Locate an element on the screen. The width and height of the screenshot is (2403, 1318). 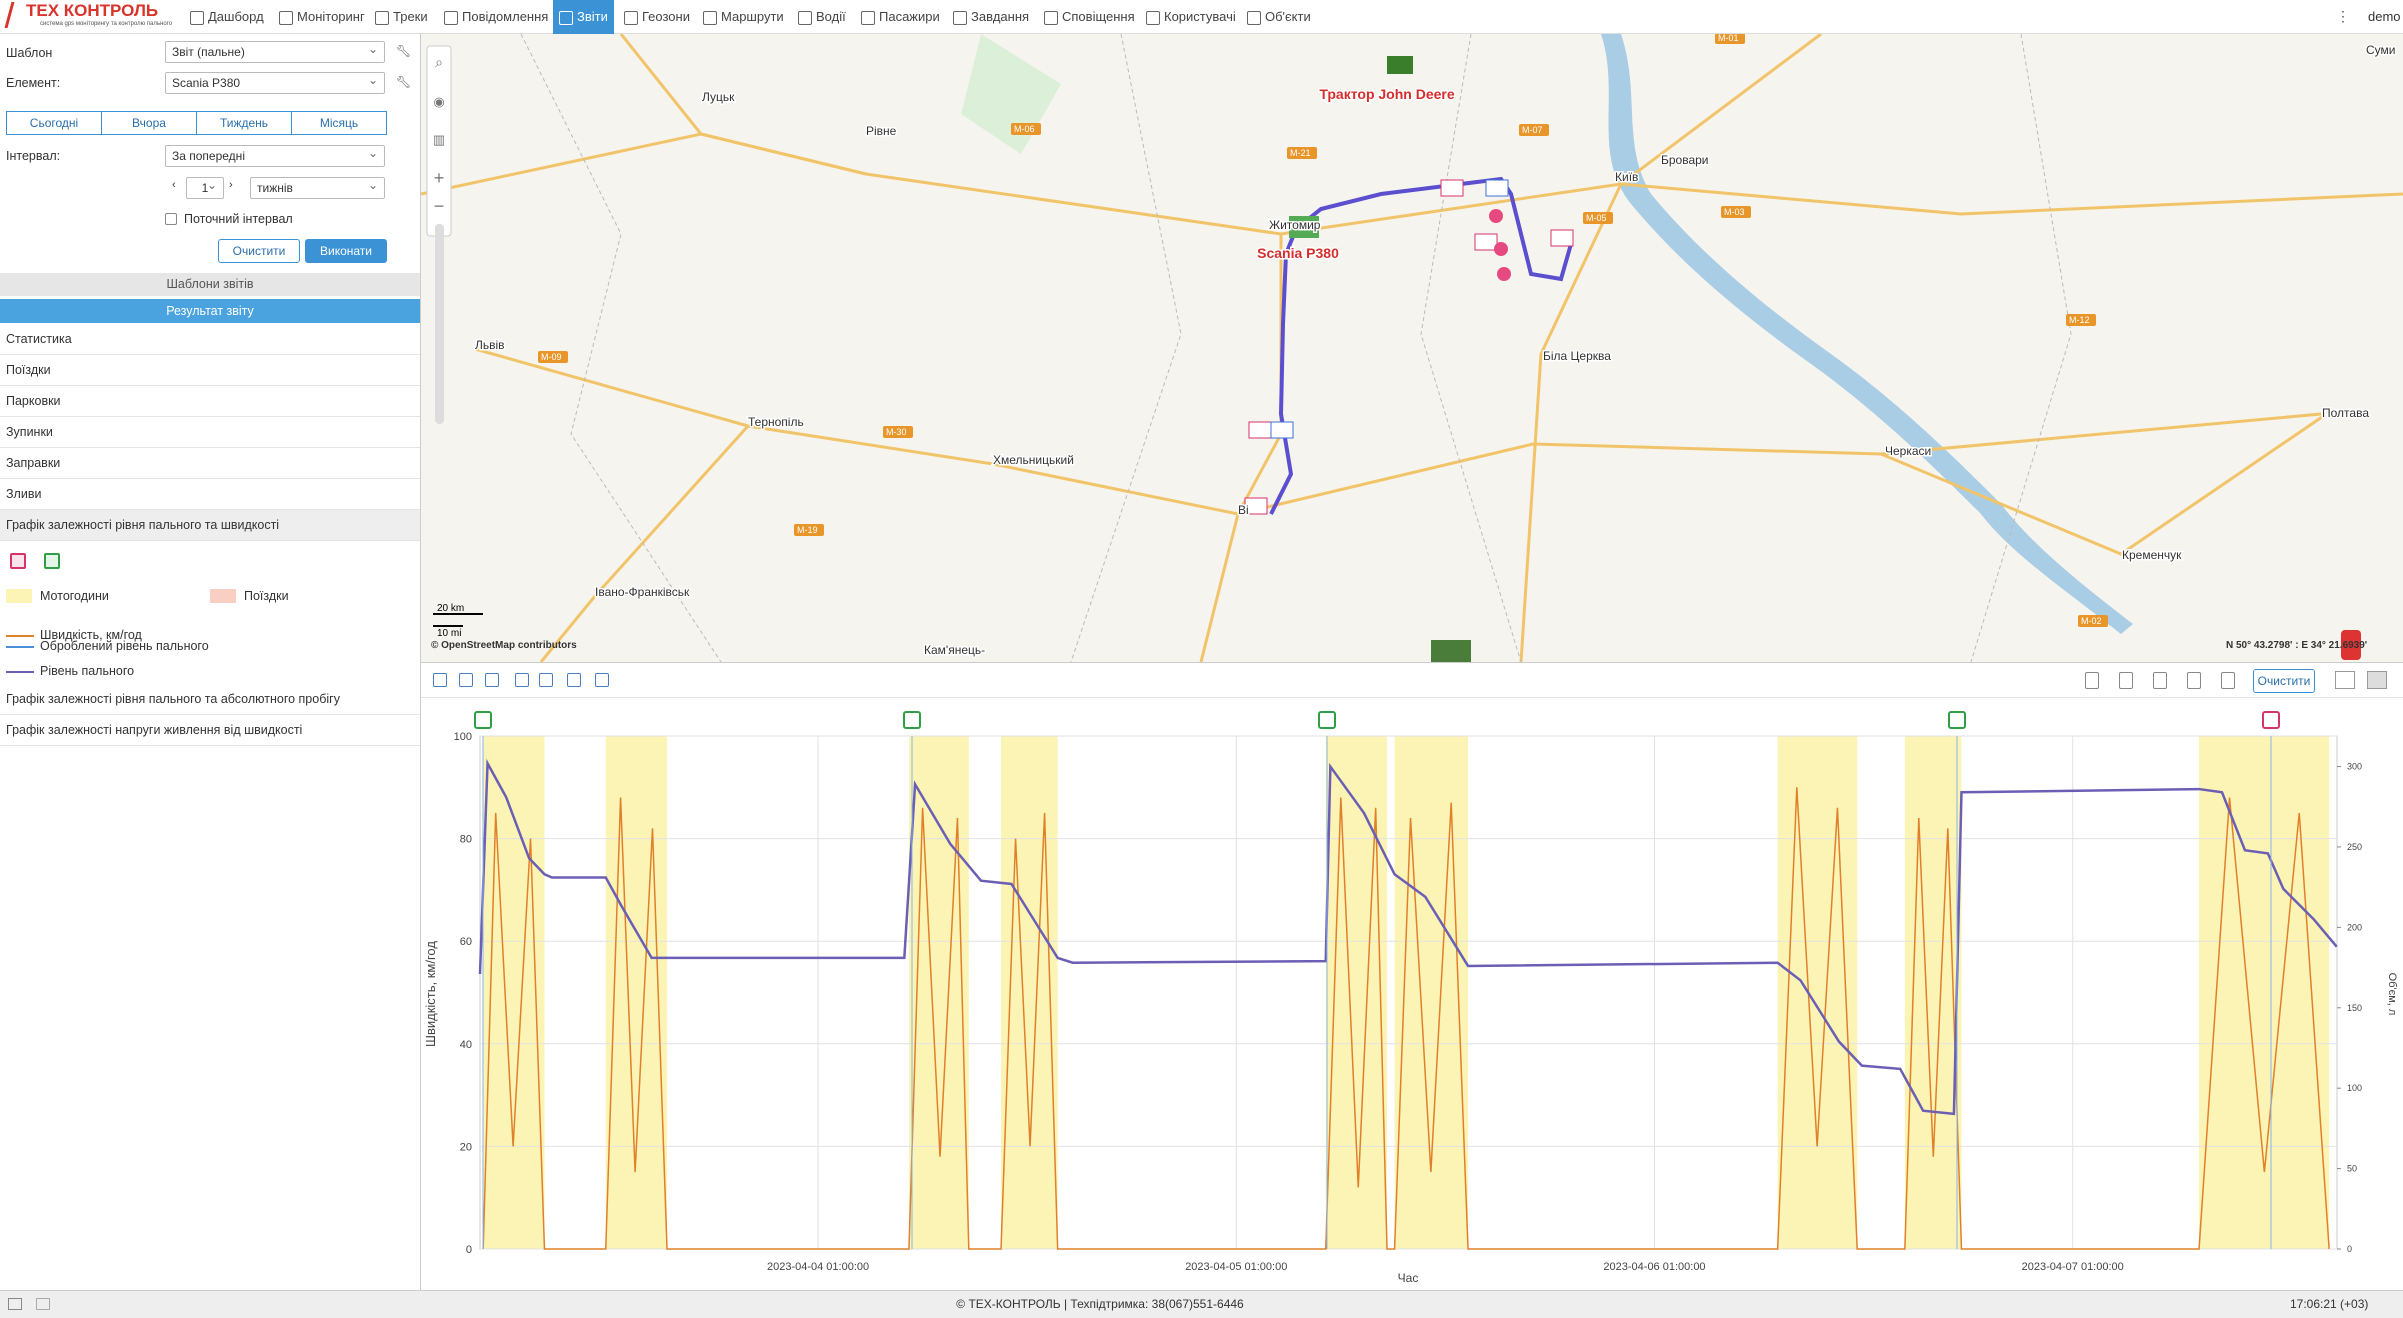
y-tick-label: 60 is located at coordinates (466, 942).